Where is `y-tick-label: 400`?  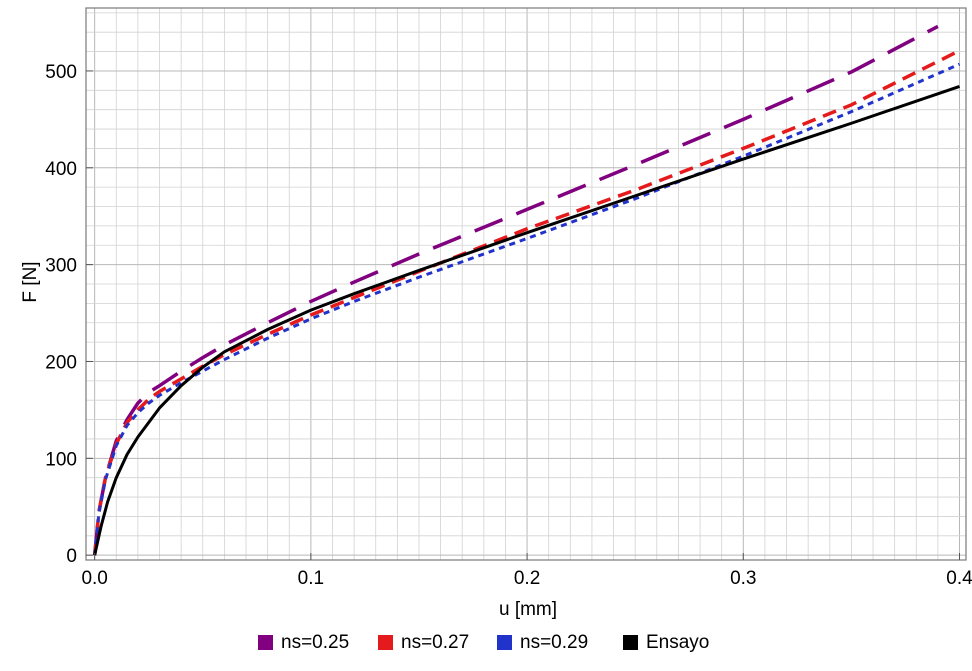 y-tick-label: 400 is located at coordinates (61, 169).